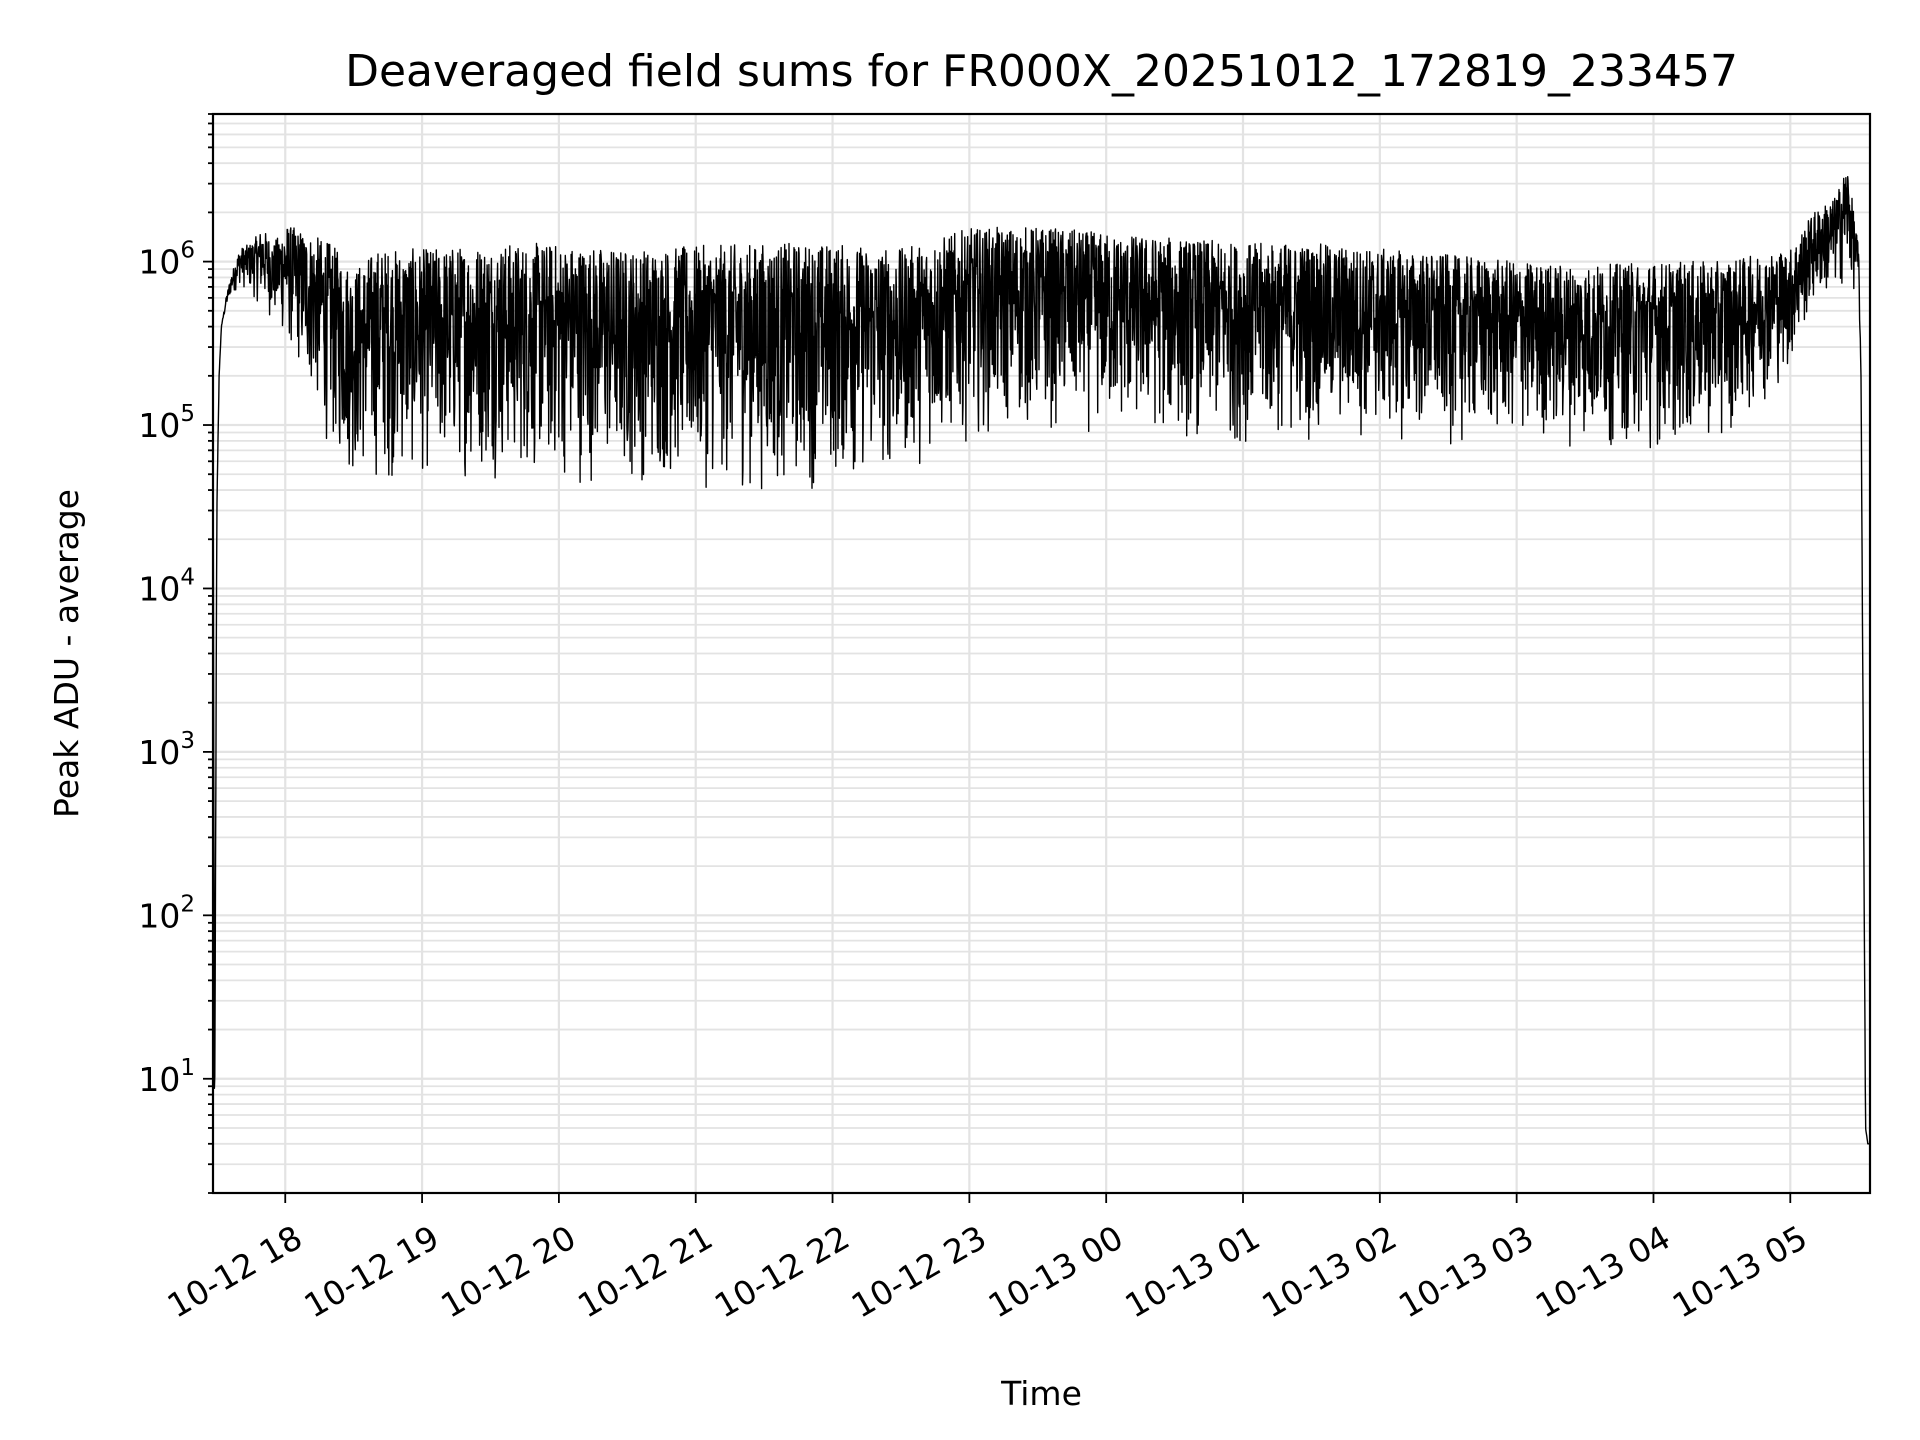 Image resolution: width=1920 pixels, height=1440 pixels. What do you see at coordinates (1041, 1393) in the screenshot?
I see `x-axis-title: Time` at bounding box center [1041, 1393].